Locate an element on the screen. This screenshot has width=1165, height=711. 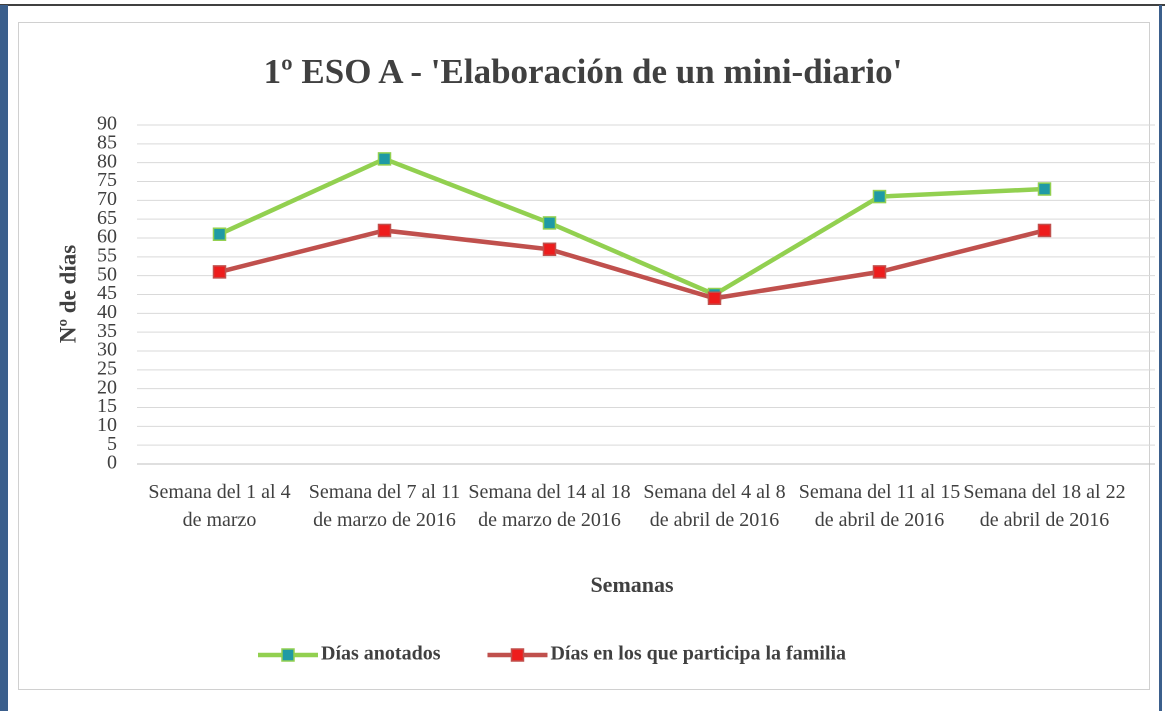
x-tick-label: Semana del 11 al 15 de abril de 2016 is located at coordinates (879, 506).